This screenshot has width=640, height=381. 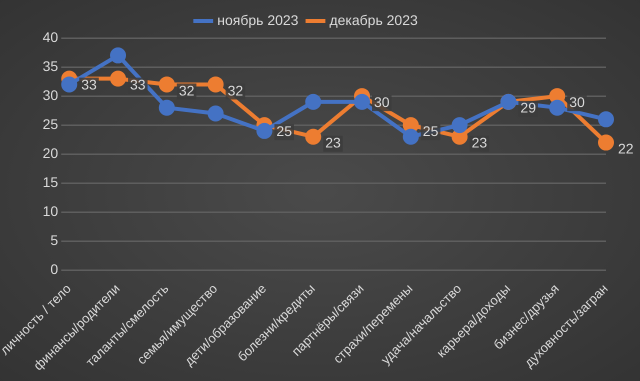 What do you see at coordinates (50, 211) in the screenshot?
I see `y-tick-label: 10` at bounding box center [50, 211].